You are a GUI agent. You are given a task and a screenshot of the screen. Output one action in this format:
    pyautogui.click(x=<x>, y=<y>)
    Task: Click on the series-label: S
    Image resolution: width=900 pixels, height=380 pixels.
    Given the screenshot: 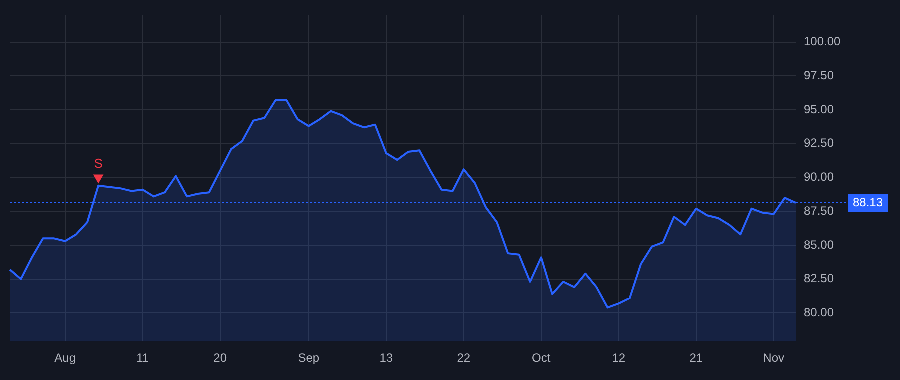 What is the action you would take?
    pyautogui.click(x=99, y=163)
    